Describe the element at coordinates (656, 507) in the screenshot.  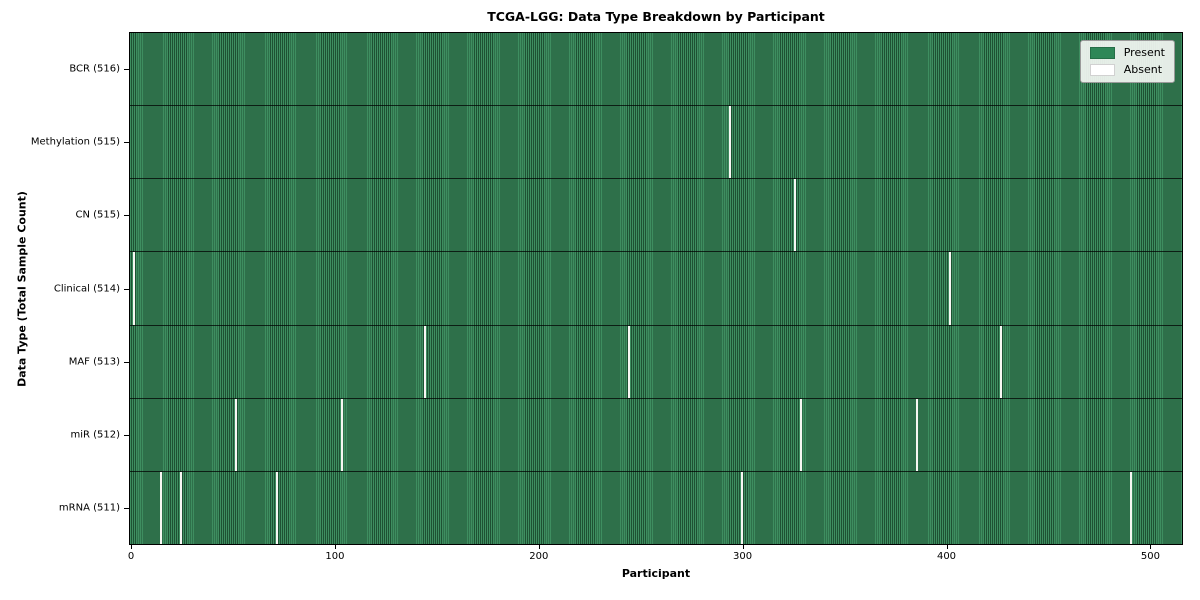
I see `row-mrna` at that location.